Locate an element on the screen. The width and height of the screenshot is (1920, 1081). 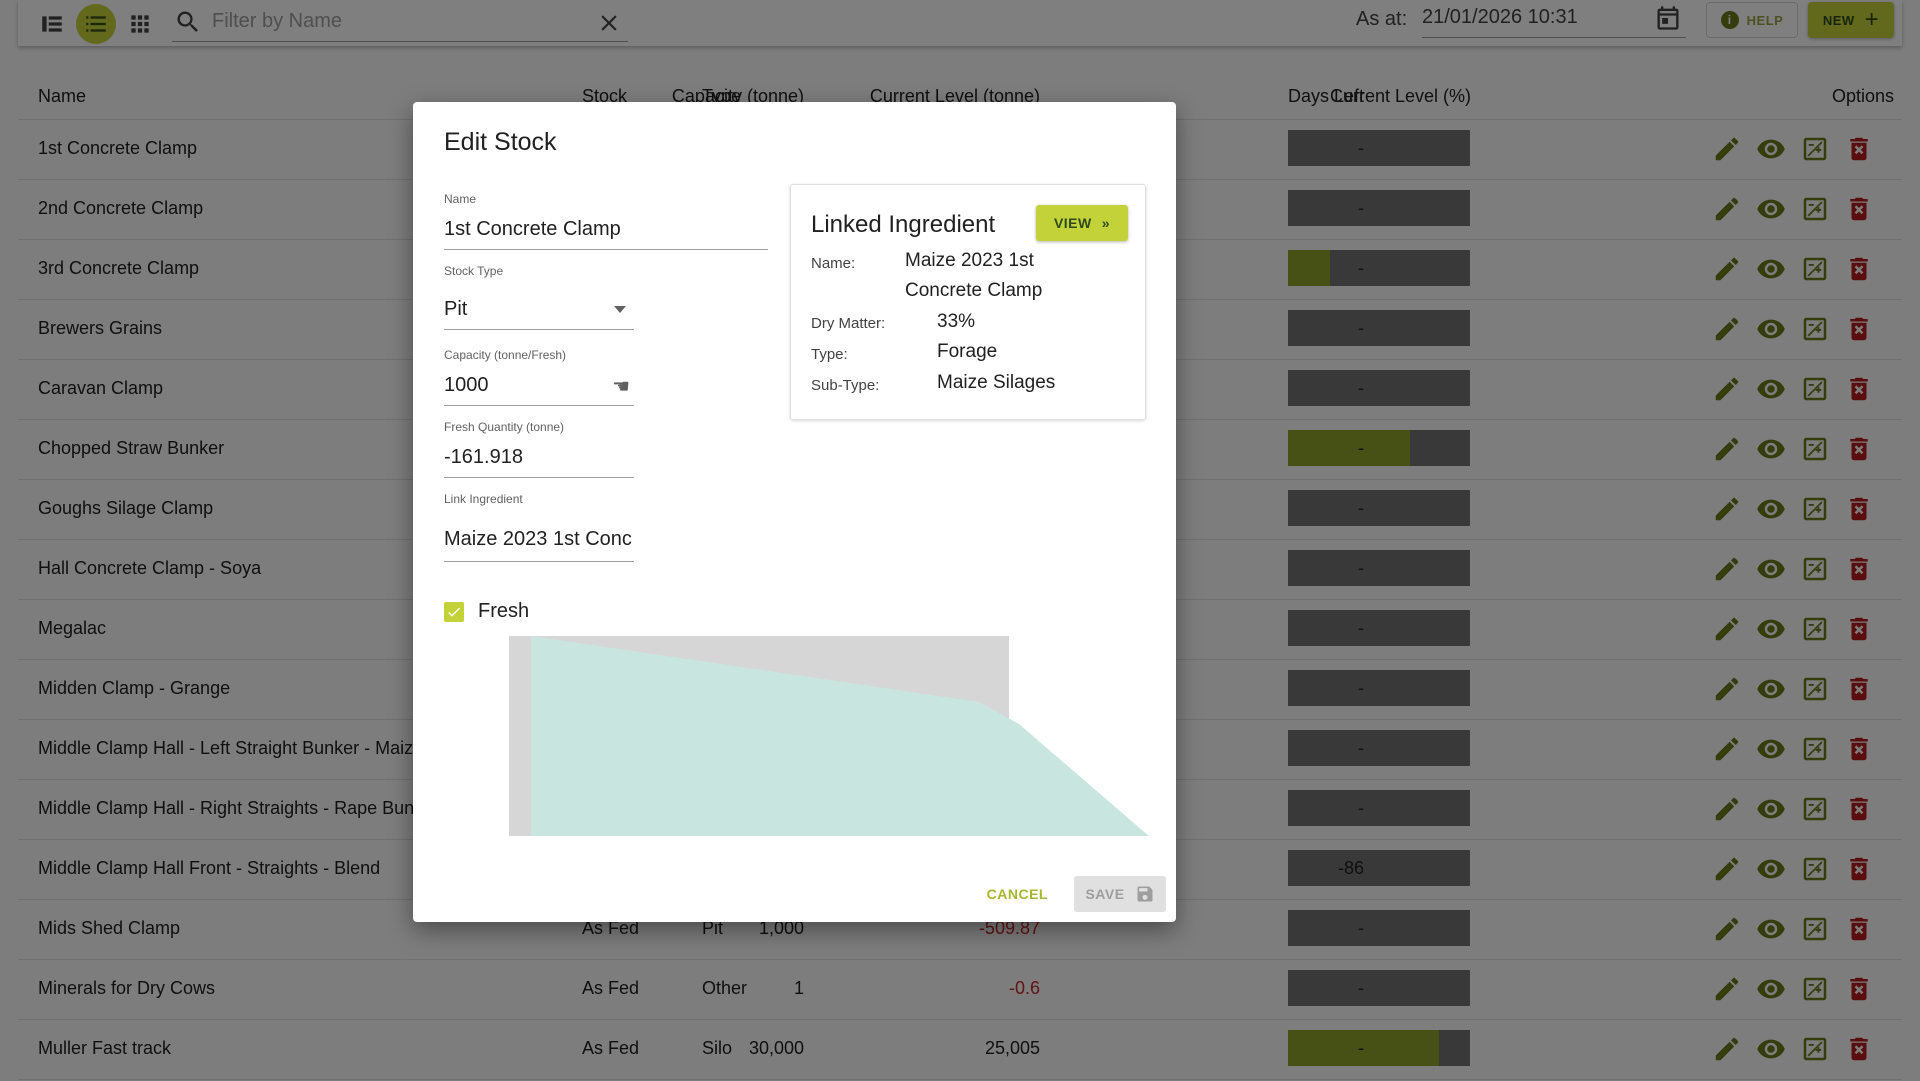
fresh-quantity-label: Fresh Quantity (tonne) is located at coordinates (504, 427).